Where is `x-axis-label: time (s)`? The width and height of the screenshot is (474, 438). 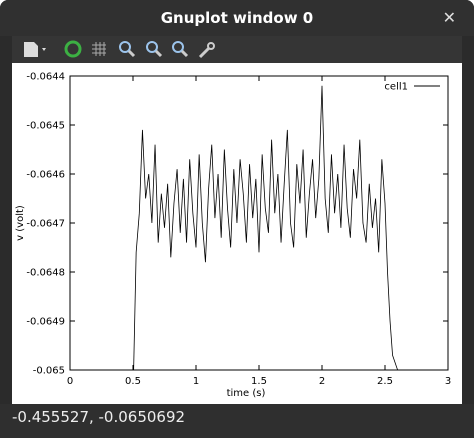 x-axis-label: time (s) is located at coordinates (246, 393).